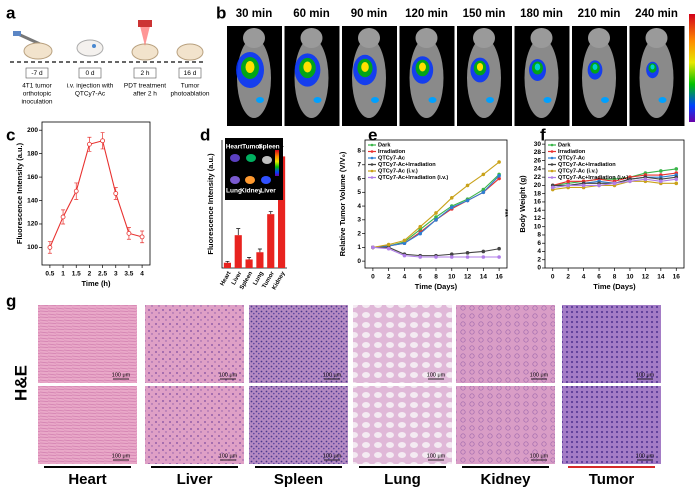 The height and width of the screenshot is (489, 697). What do you see at coordinates (359, 233) in the screenshot?
I see `y-tick-label: 2` at bounding box center [359, 233].